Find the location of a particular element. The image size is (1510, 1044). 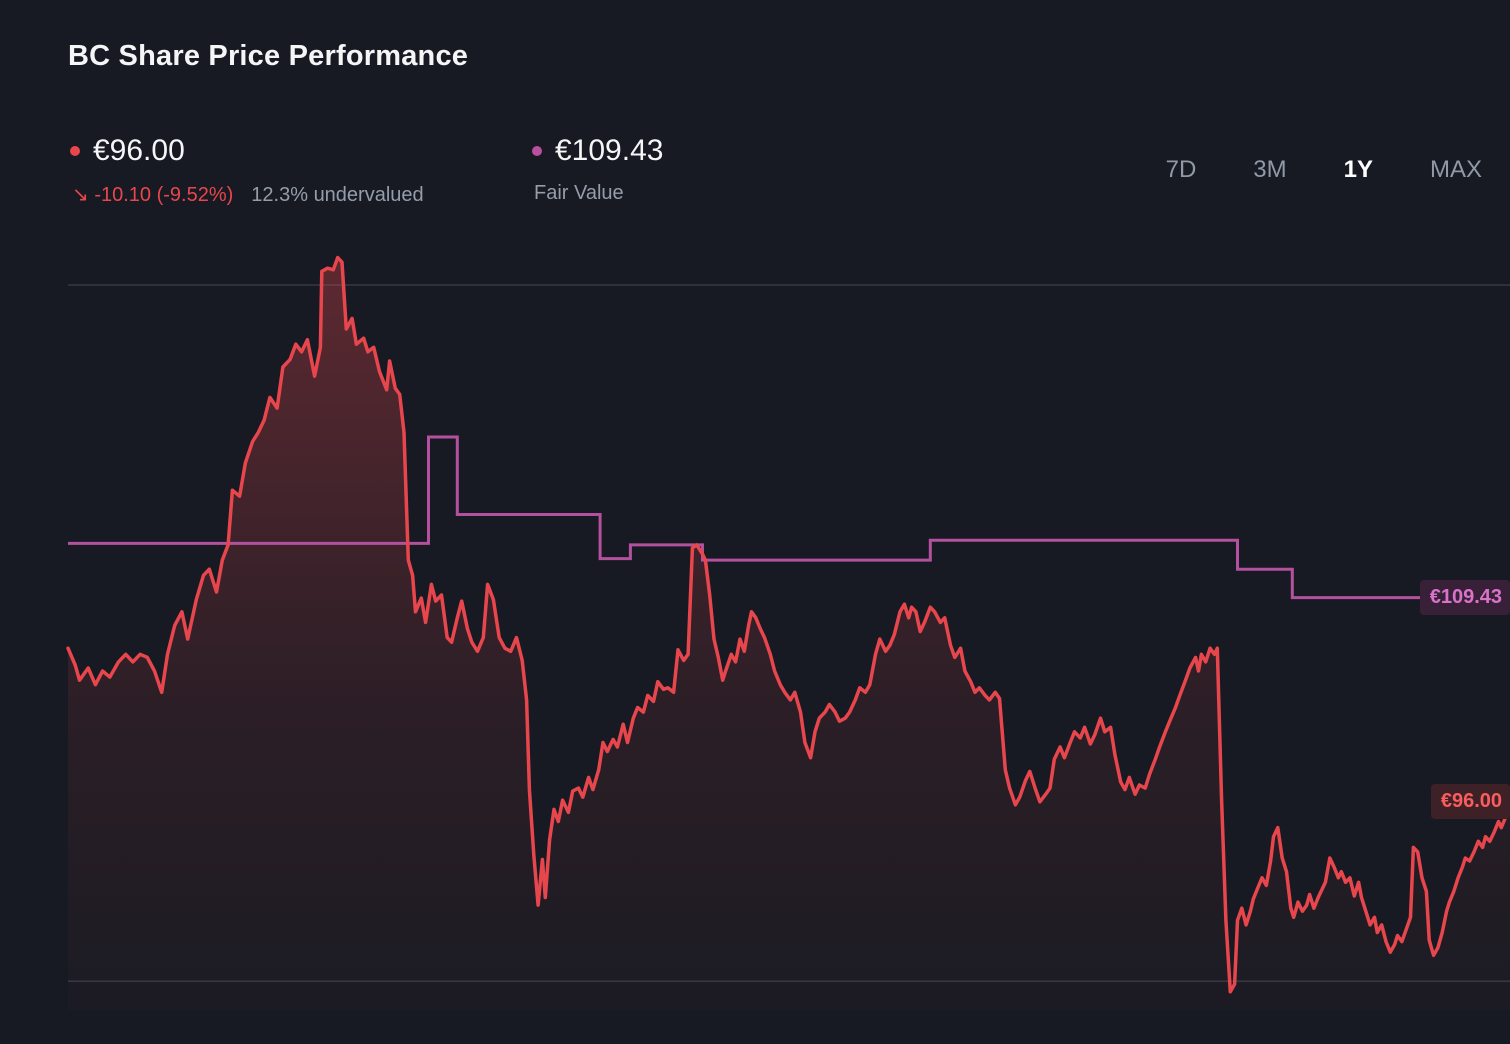

price-change: ↘ -10.10 (-9.52%) is located at coordinates (152, 194).